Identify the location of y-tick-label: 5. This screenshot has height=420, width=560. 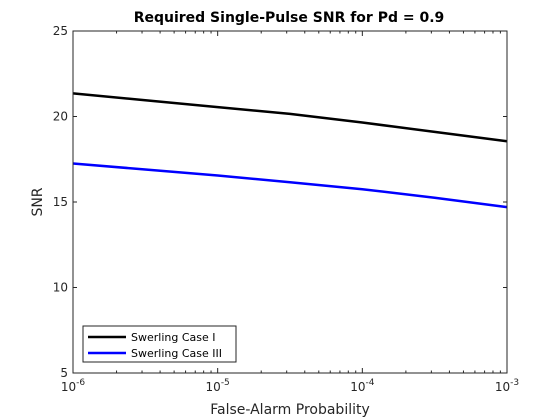
(64, 373).